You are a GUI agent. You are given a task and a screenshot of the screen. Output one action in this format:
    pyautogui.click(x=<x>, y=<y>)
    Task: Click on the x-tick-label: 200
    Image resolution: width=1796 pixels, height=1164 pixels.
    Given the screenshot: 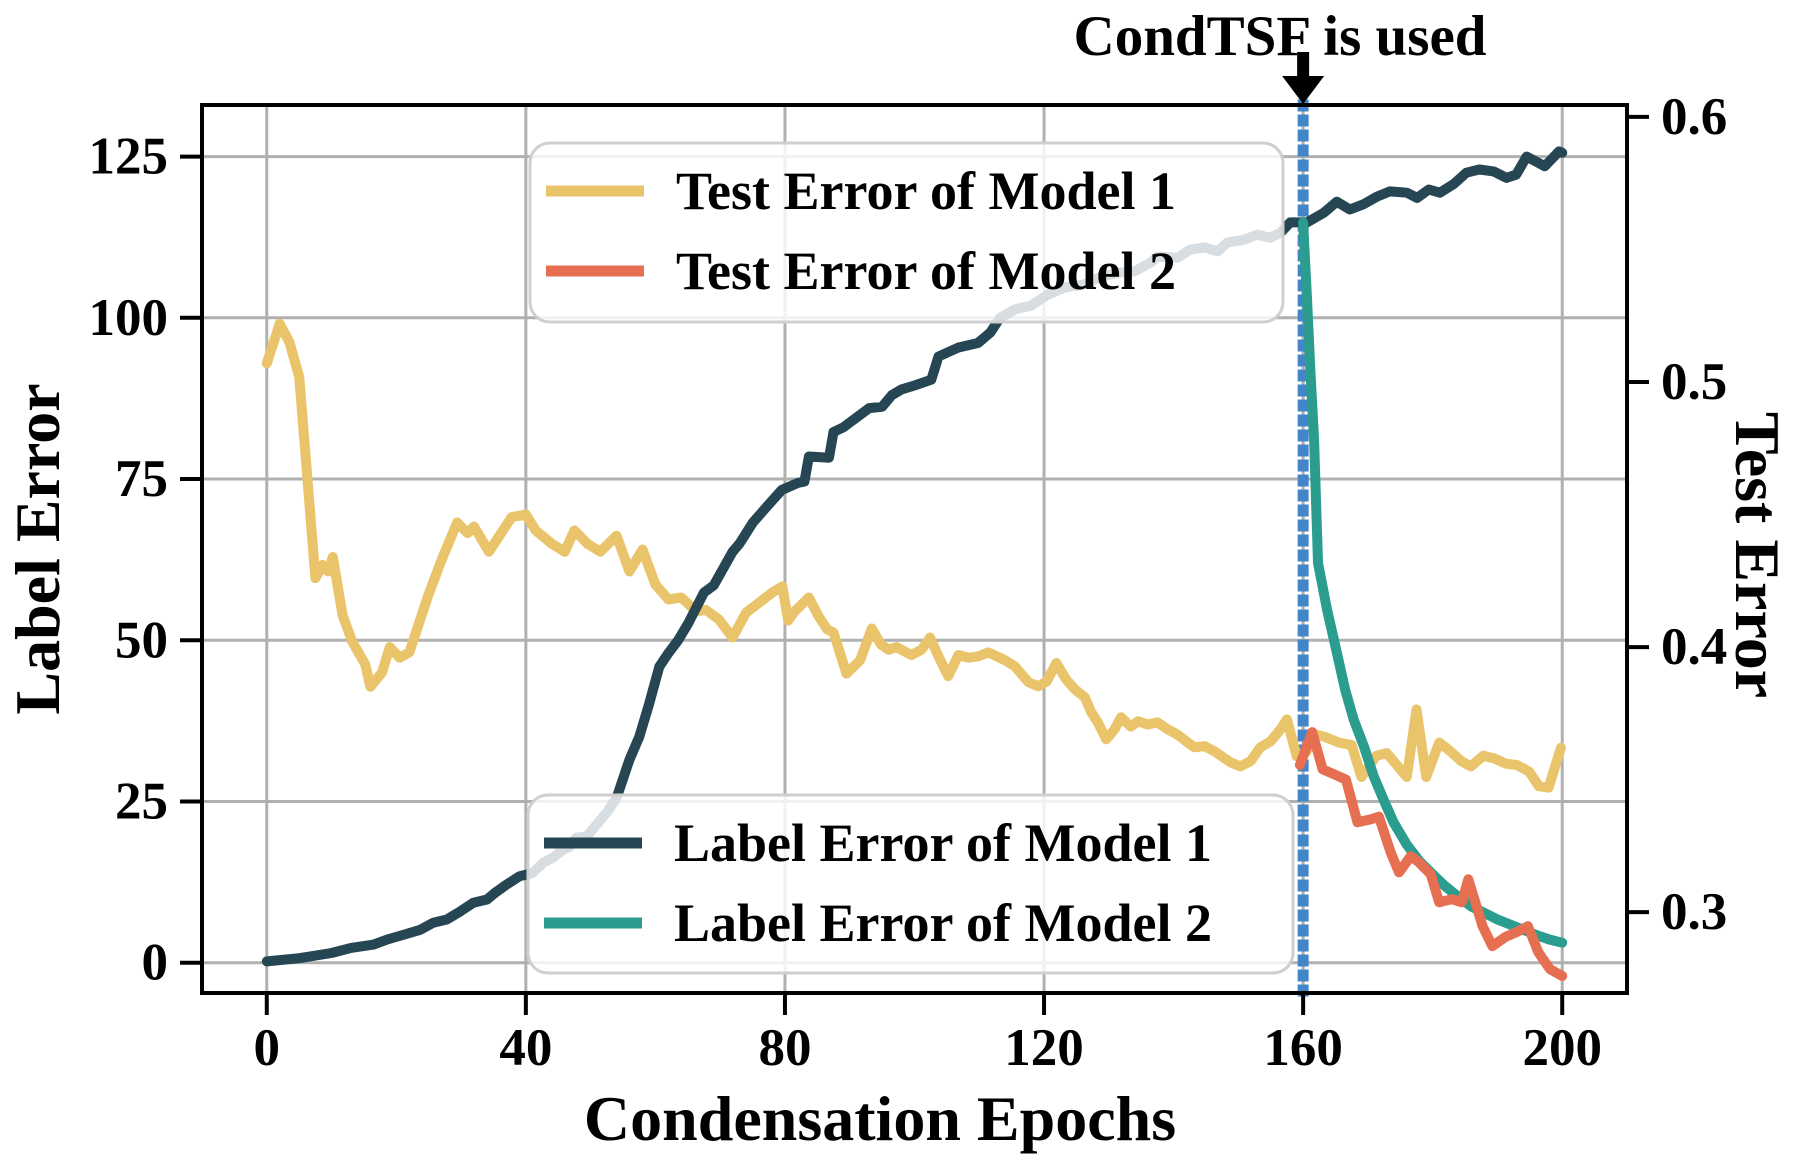 What is the action you would take?
    pyautogui.click(x=1562, y=1048)
    